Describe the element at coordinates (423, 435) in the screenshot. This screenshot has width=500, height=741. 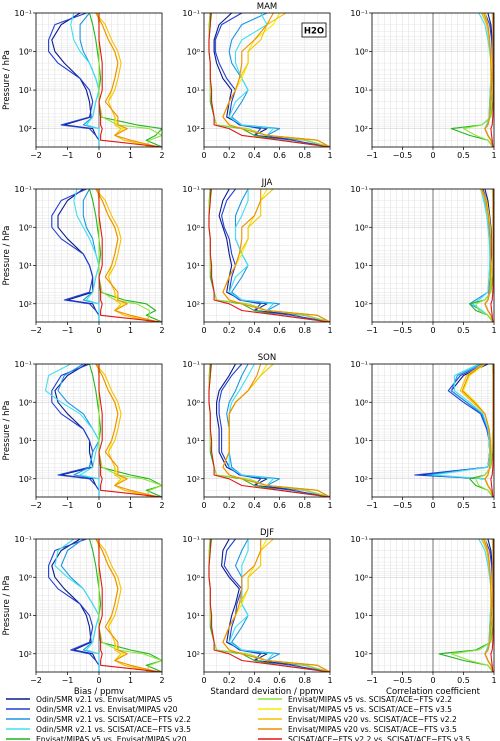
I see `panel-son-corr: −1 −0.5 0 0.5 1 10⁻¹ 10⁰ 10¹ 10²` at that location.